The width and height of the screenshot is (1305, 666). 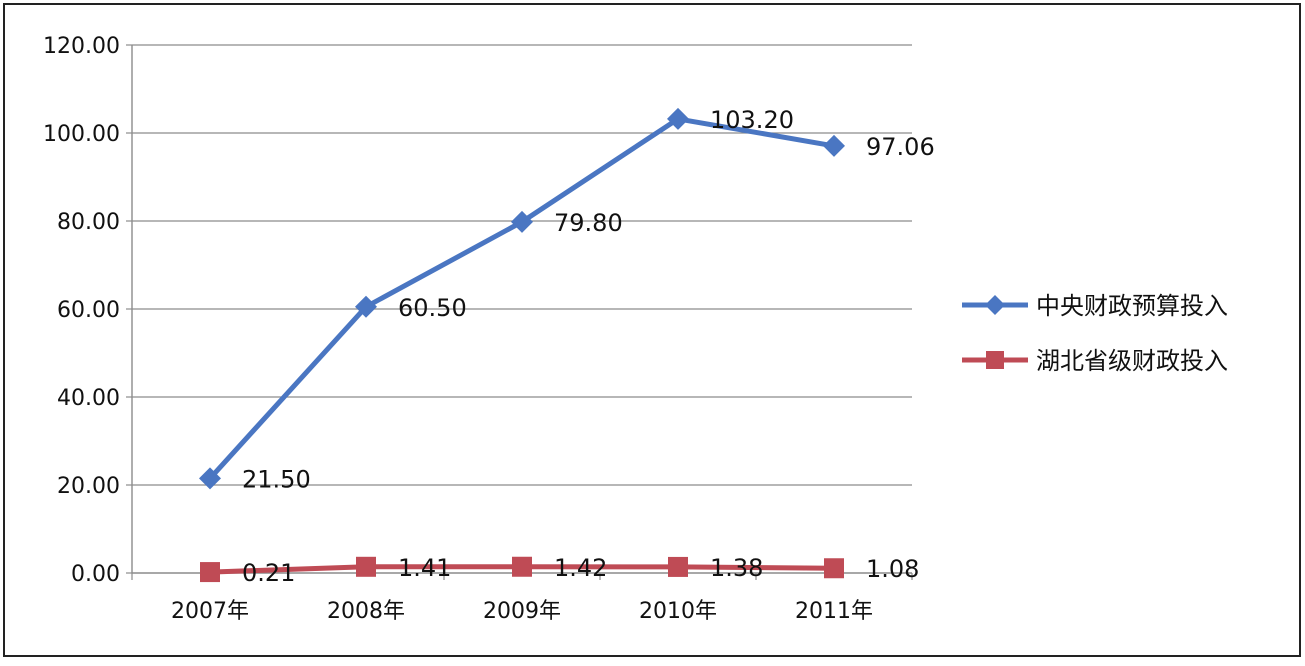 I want to click on data-label: 103.20, so click(x=752, y=120).